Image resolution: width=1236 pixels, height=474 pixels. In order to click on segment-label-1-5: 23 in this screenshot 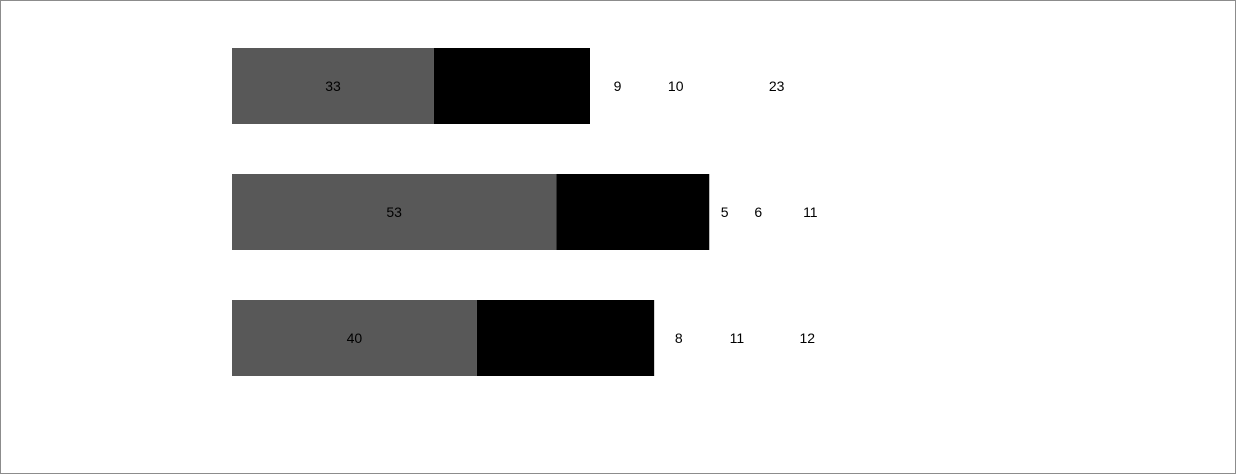, I will do `click(777, 86)`.